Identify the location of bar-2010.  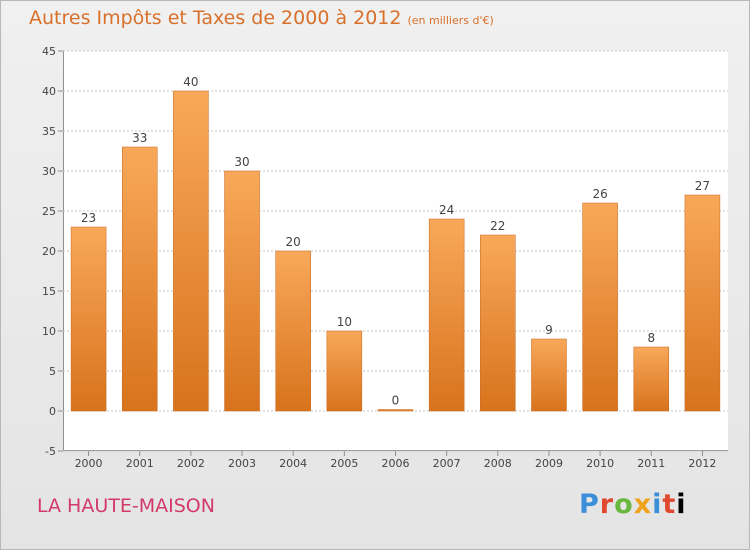
(600, 307).